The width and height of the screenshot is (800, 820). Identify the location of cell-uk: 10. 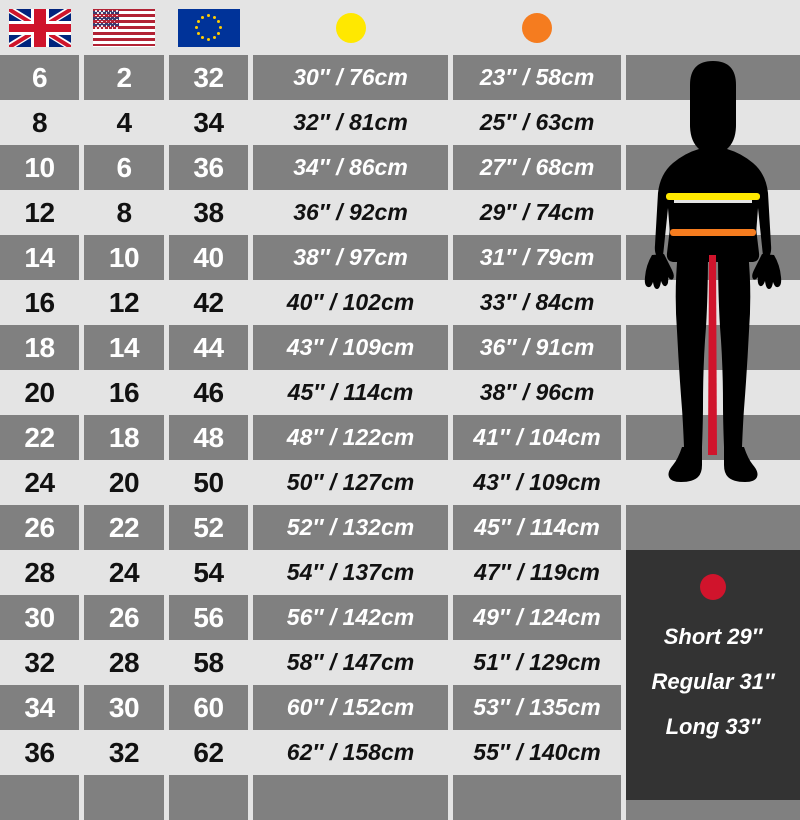
(39, 167).